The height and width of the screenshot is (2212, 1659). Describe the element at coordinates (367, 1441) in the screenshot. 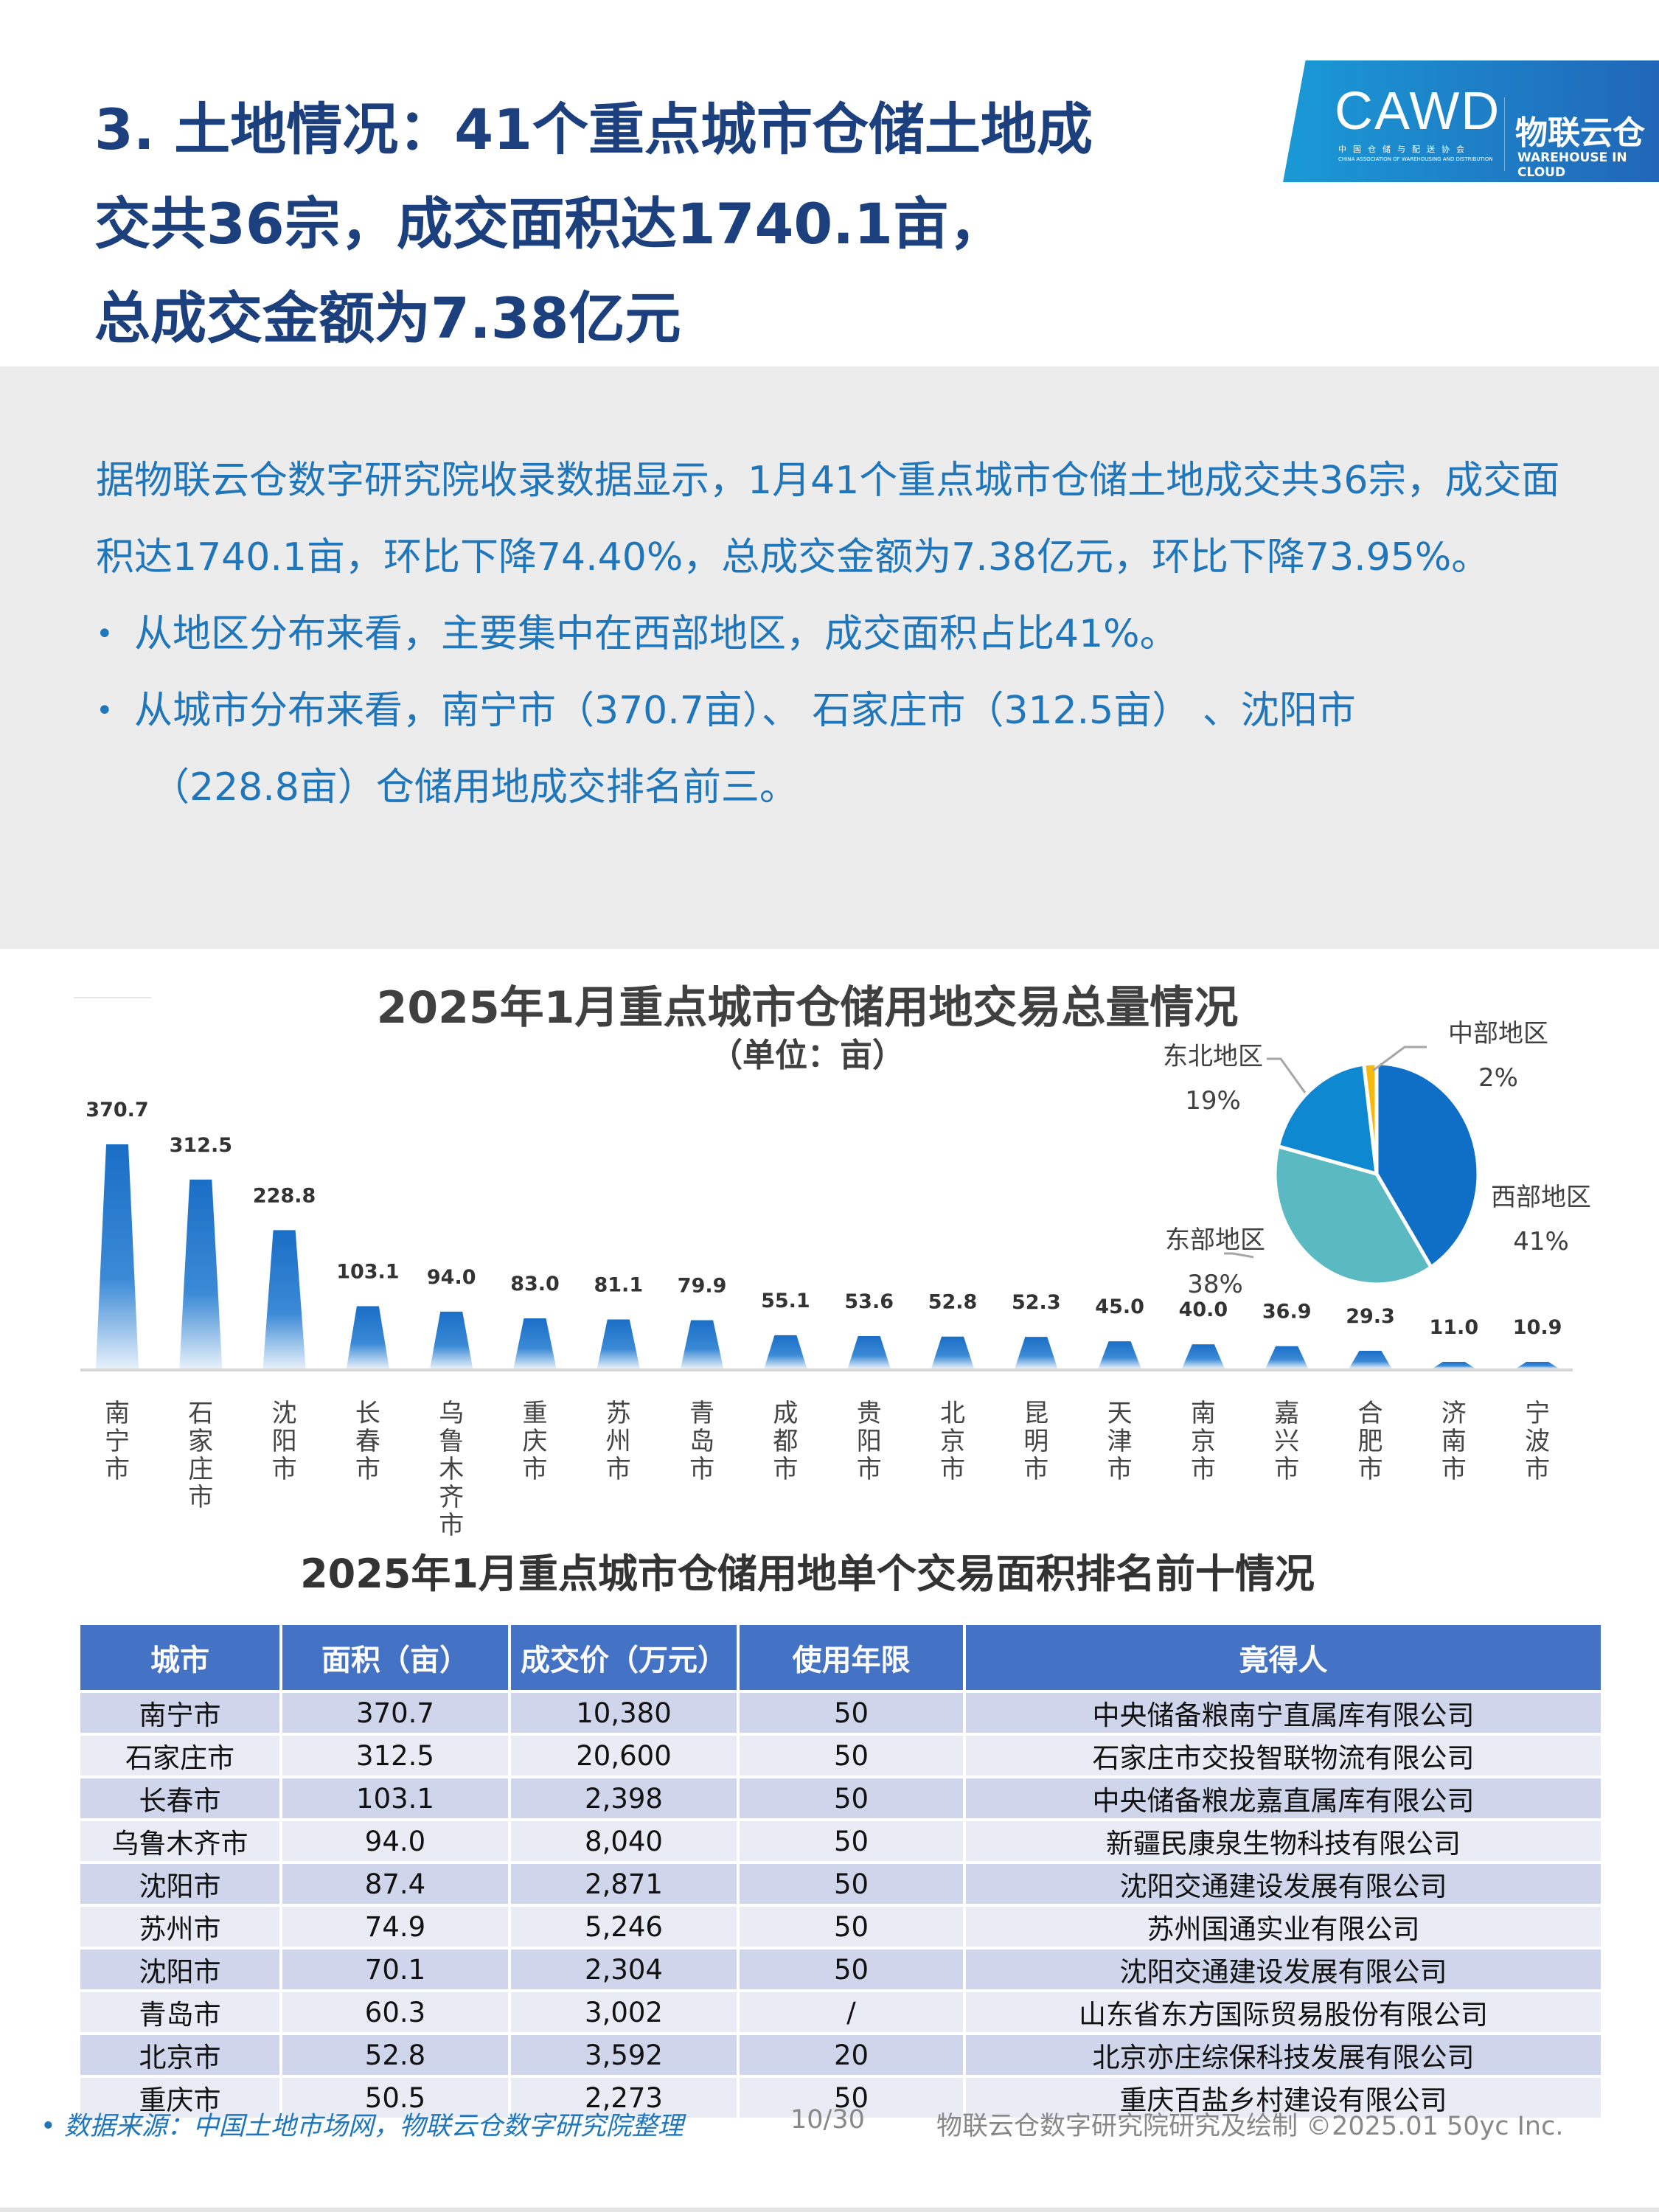

I see `category-label: 春` at that location.